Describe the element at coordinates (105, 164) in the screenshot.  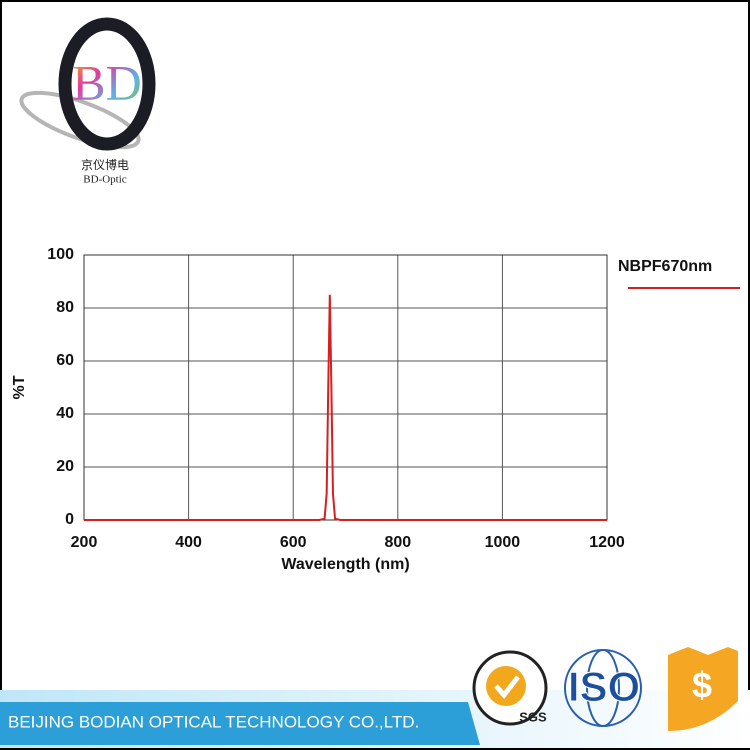
I see `logo-name-cn: 京仪博电` at that location.